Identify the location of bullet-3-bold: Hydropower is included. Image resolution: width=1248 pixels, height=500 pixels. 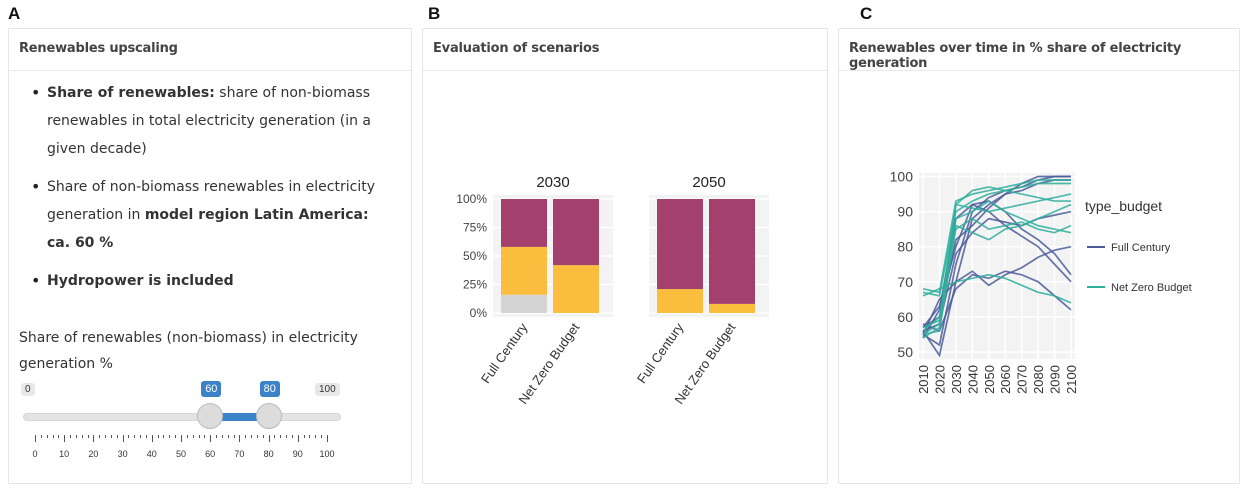
(140, 281).